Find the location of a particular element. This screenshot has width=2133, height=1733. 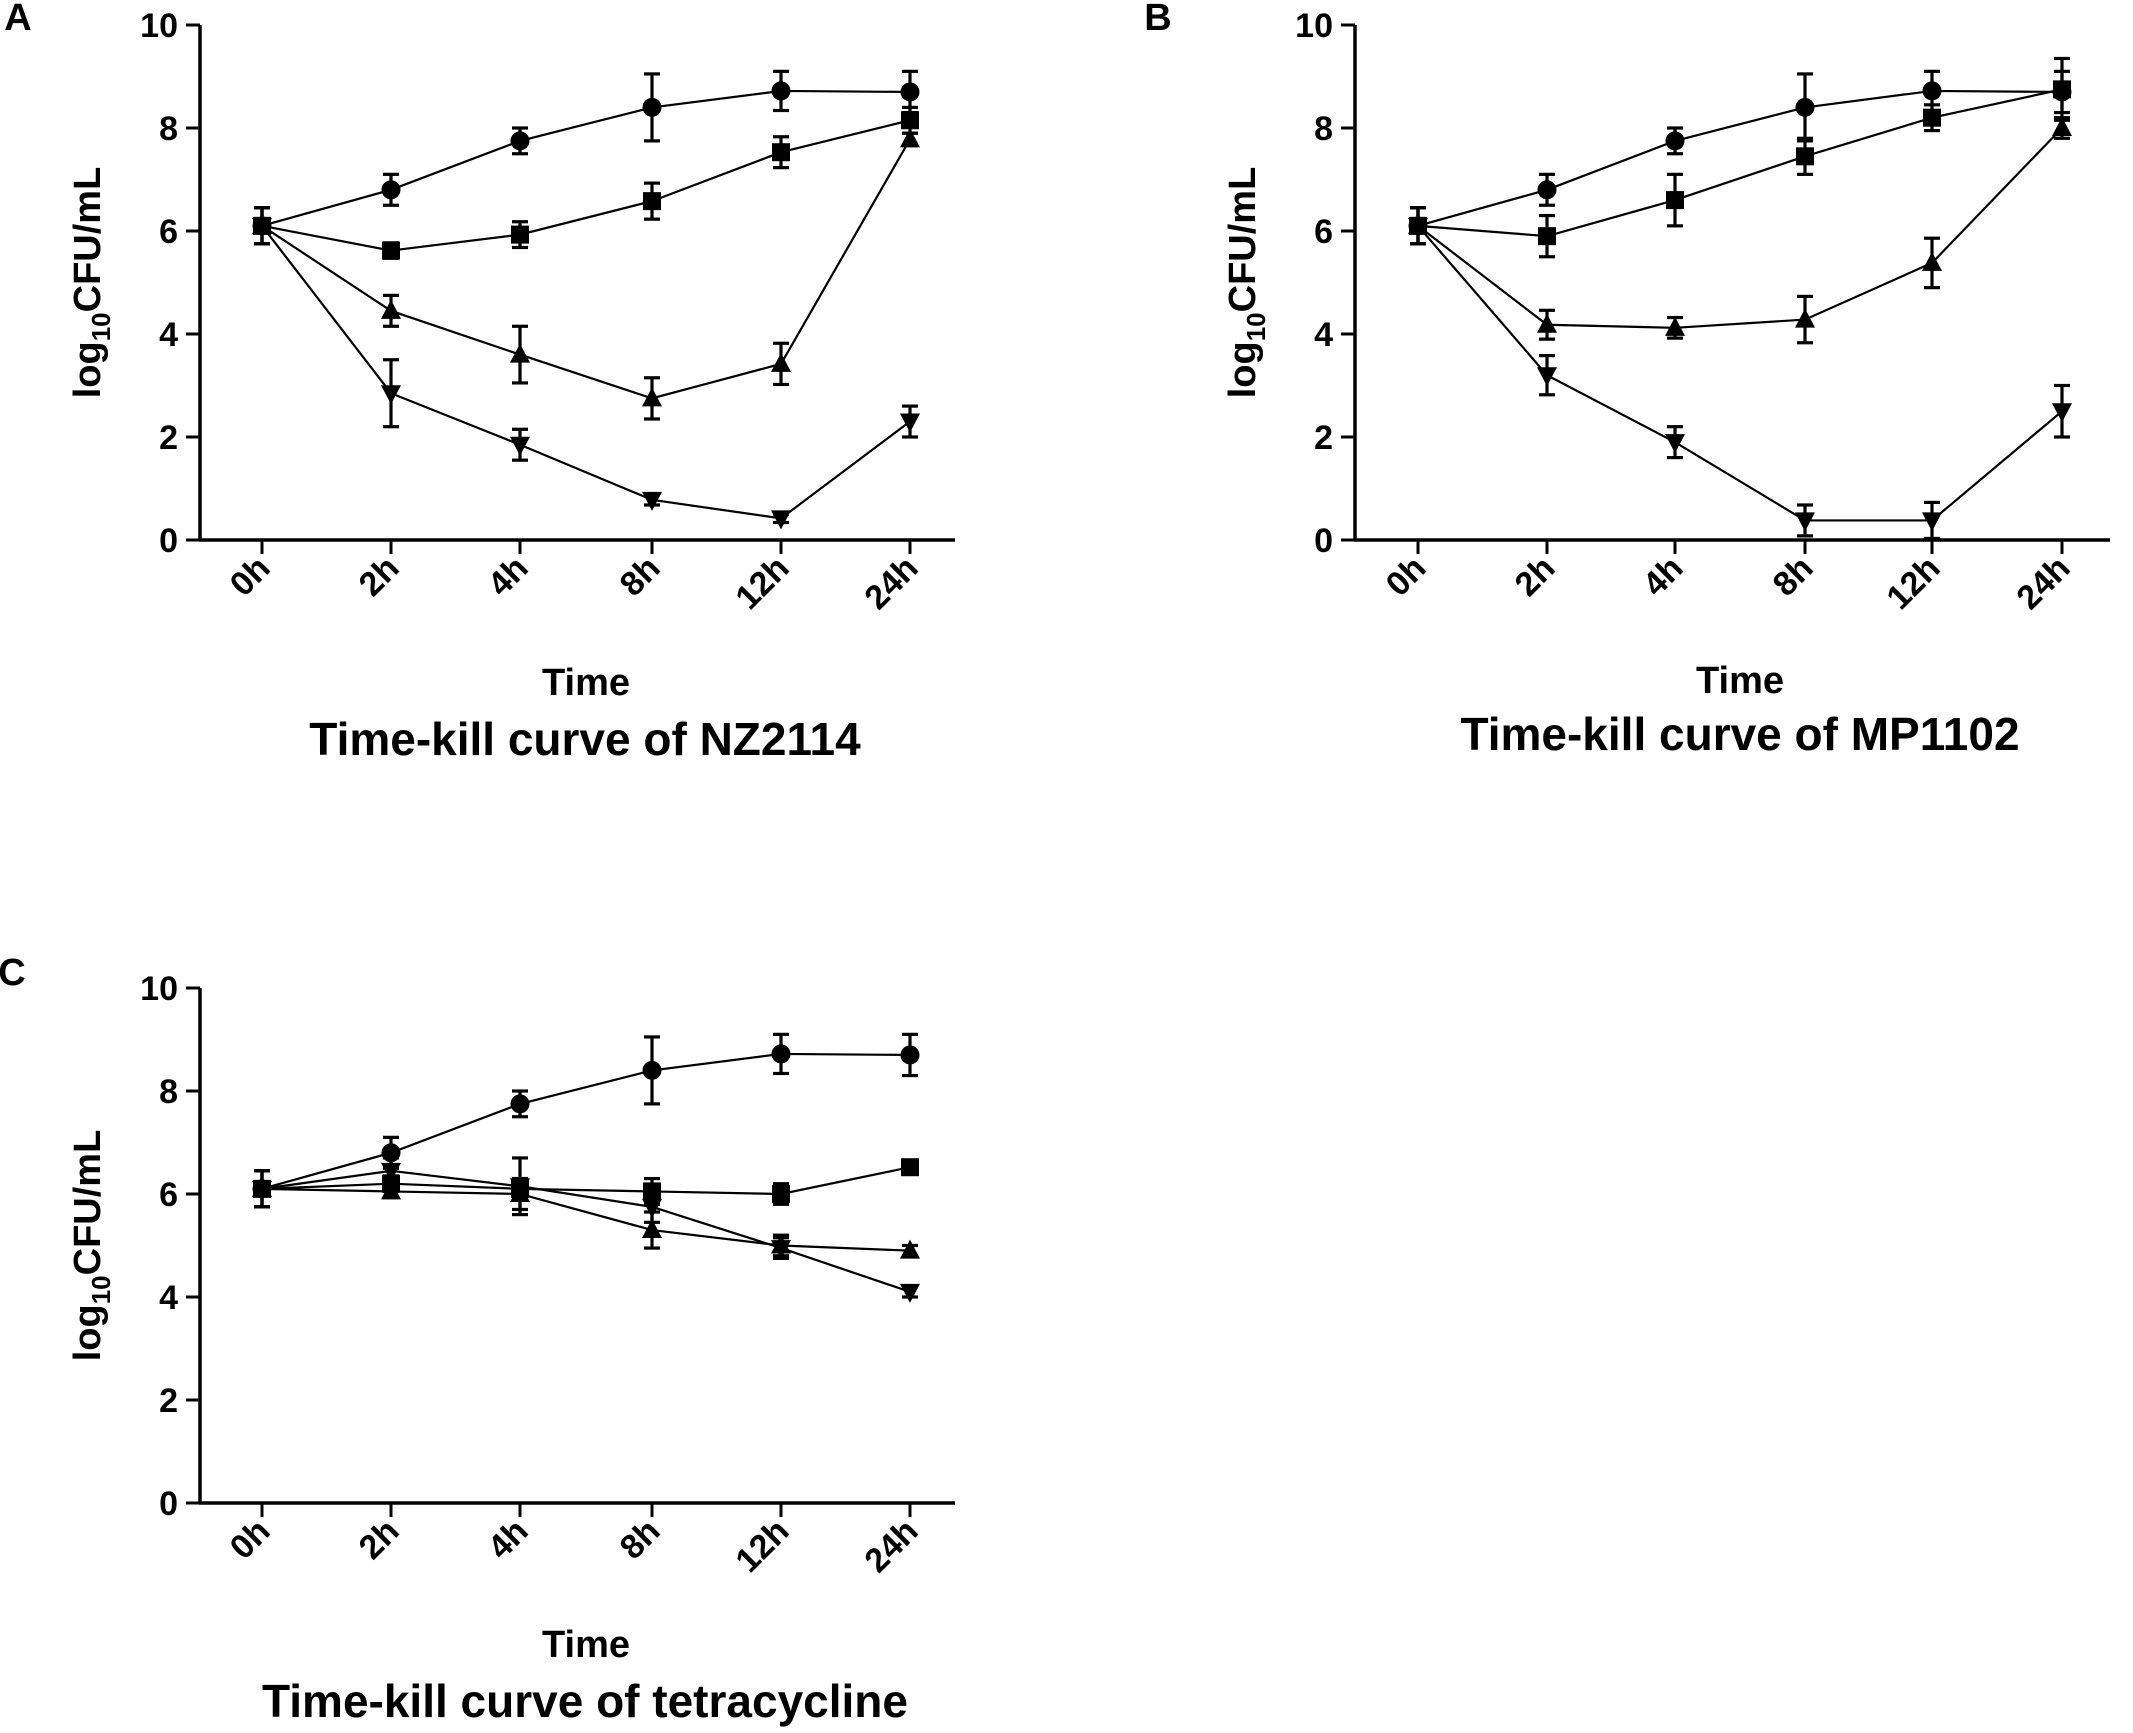

chart-title: Time-kill curve of MP1102 is located at coordinates (1739, 734).